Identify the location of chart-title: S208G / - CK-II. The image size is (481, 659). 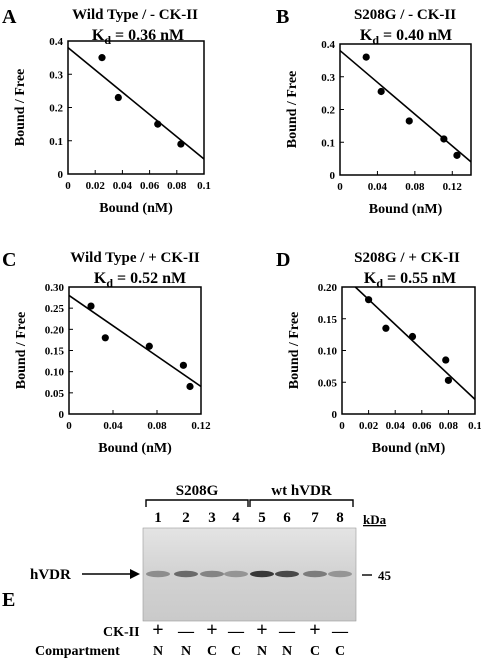
(405, 15).